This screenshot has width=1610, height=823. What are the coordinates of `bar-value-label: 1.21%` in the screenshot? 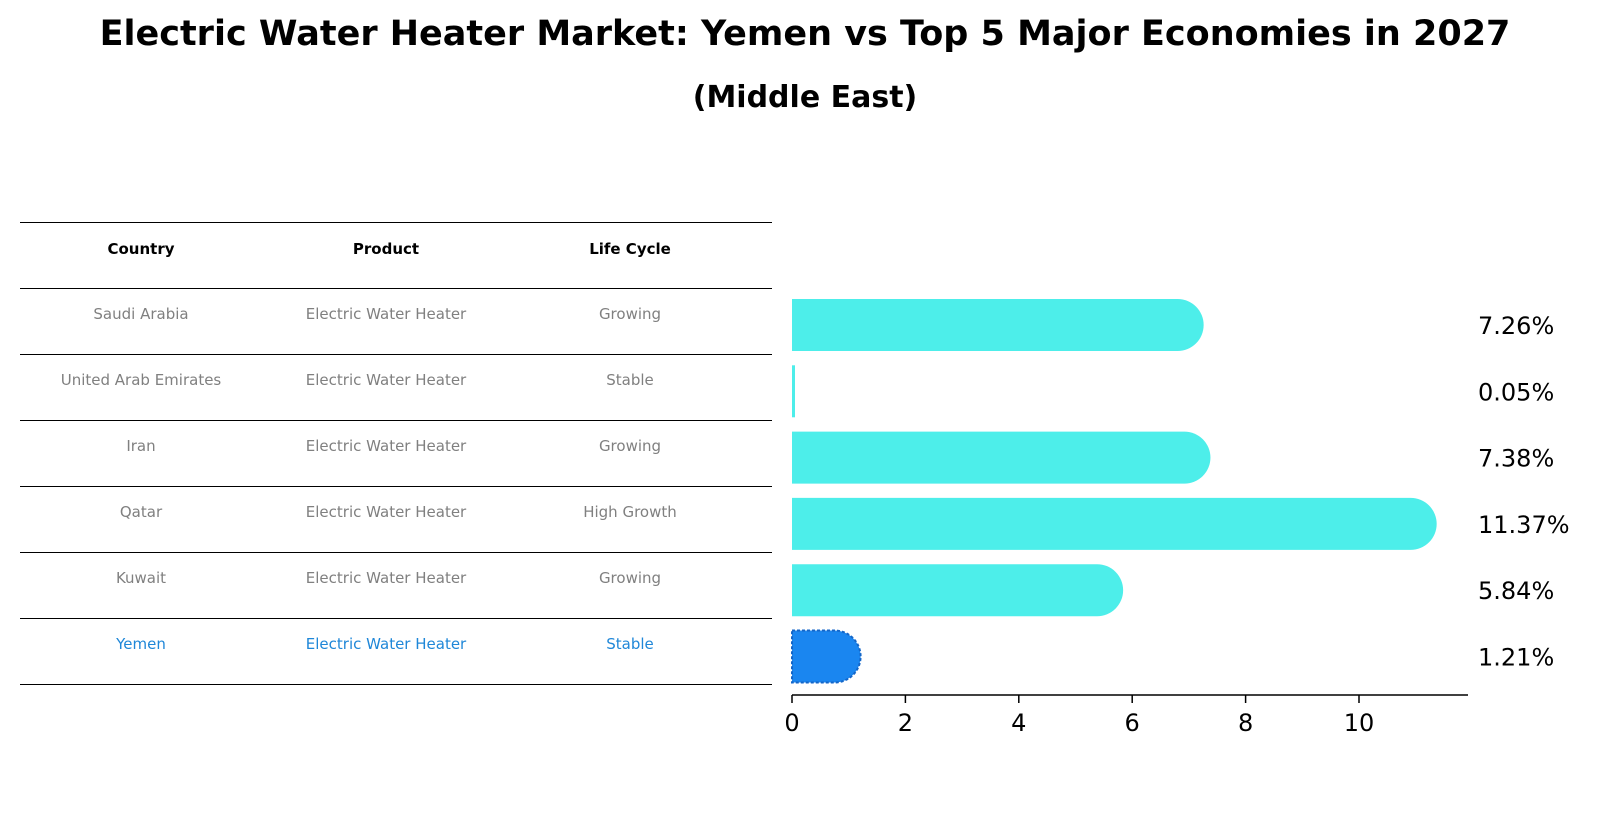 It's located at (1516, 658).